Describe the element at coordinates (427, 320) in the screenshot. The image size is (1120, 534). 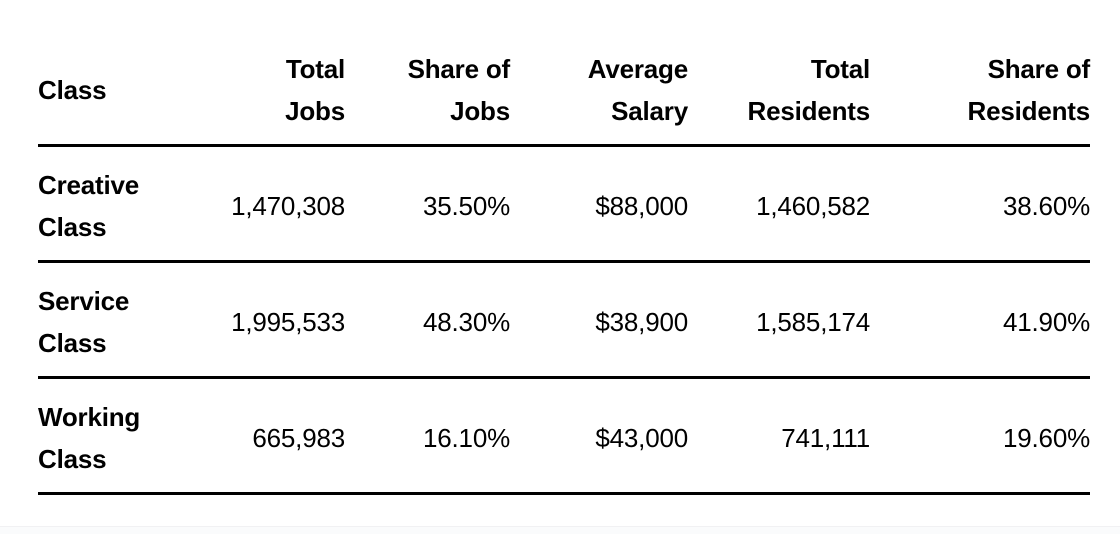
I see `cell-share-of-jobs: 48.30%` at that location.